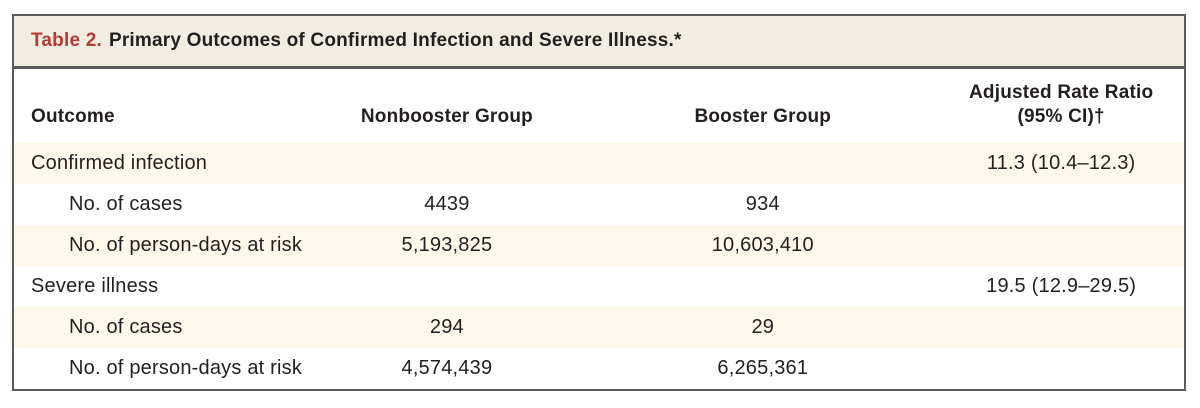 This screenshot has width=1200, height=408. What do you see at coordinates (447, 368) in the screenshot?
I see `nonbooster-cell: 4,574,439` at bounding box center [447, 368].